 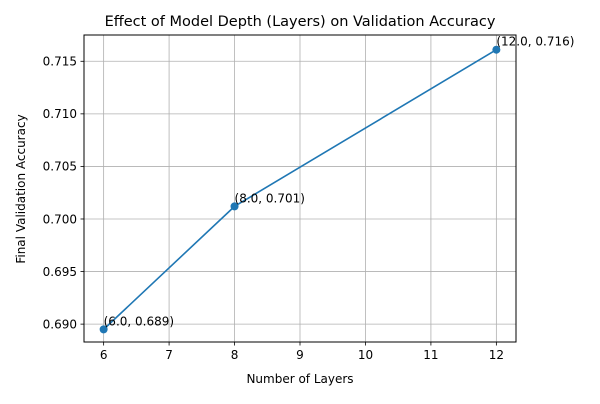 I want to click on x-tick-label: 12, so click(x=496, y=355).